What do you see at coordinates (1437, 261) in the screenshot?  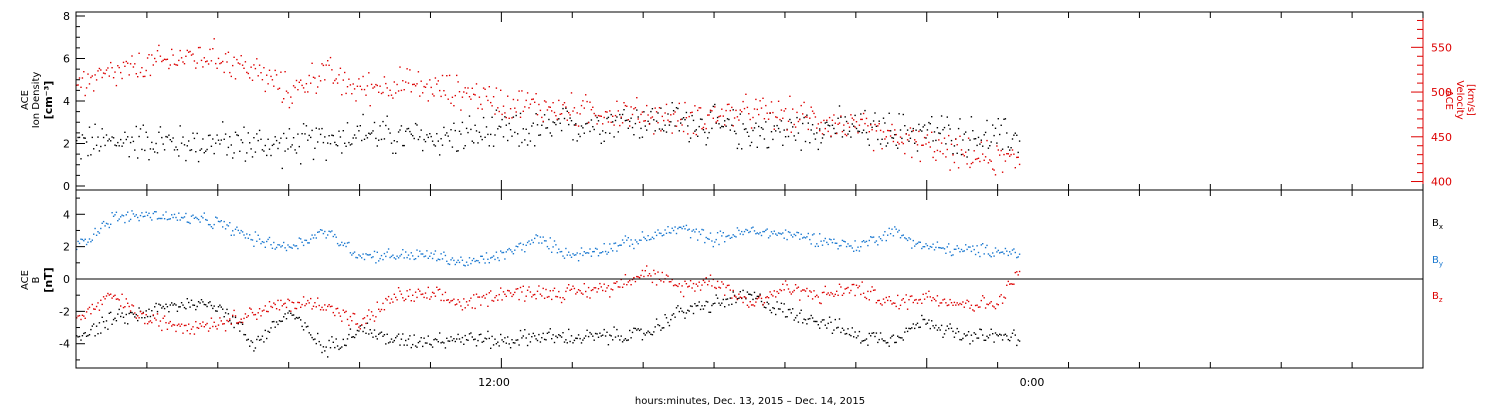 I see `legend-by: By` at bounding box center [1437, 261].